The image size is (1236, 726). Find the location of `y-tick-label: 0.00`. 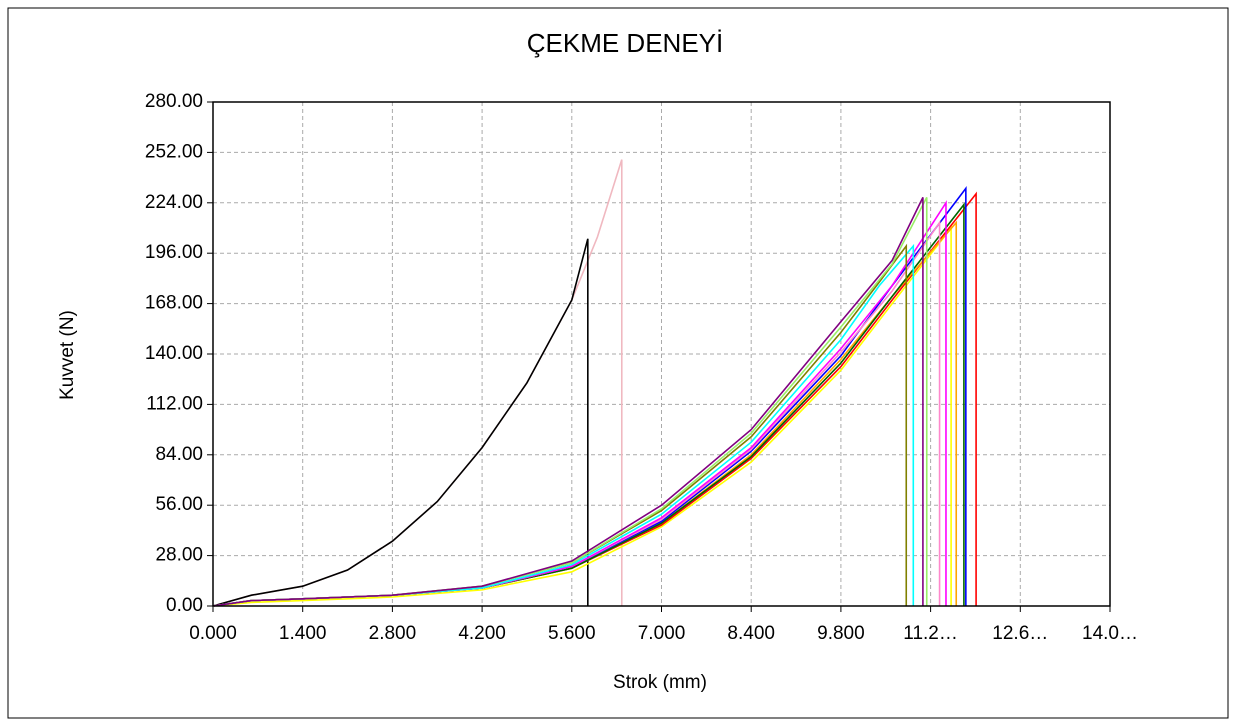

y-tick-label: 0.00 is located at coordinates (184, 605).